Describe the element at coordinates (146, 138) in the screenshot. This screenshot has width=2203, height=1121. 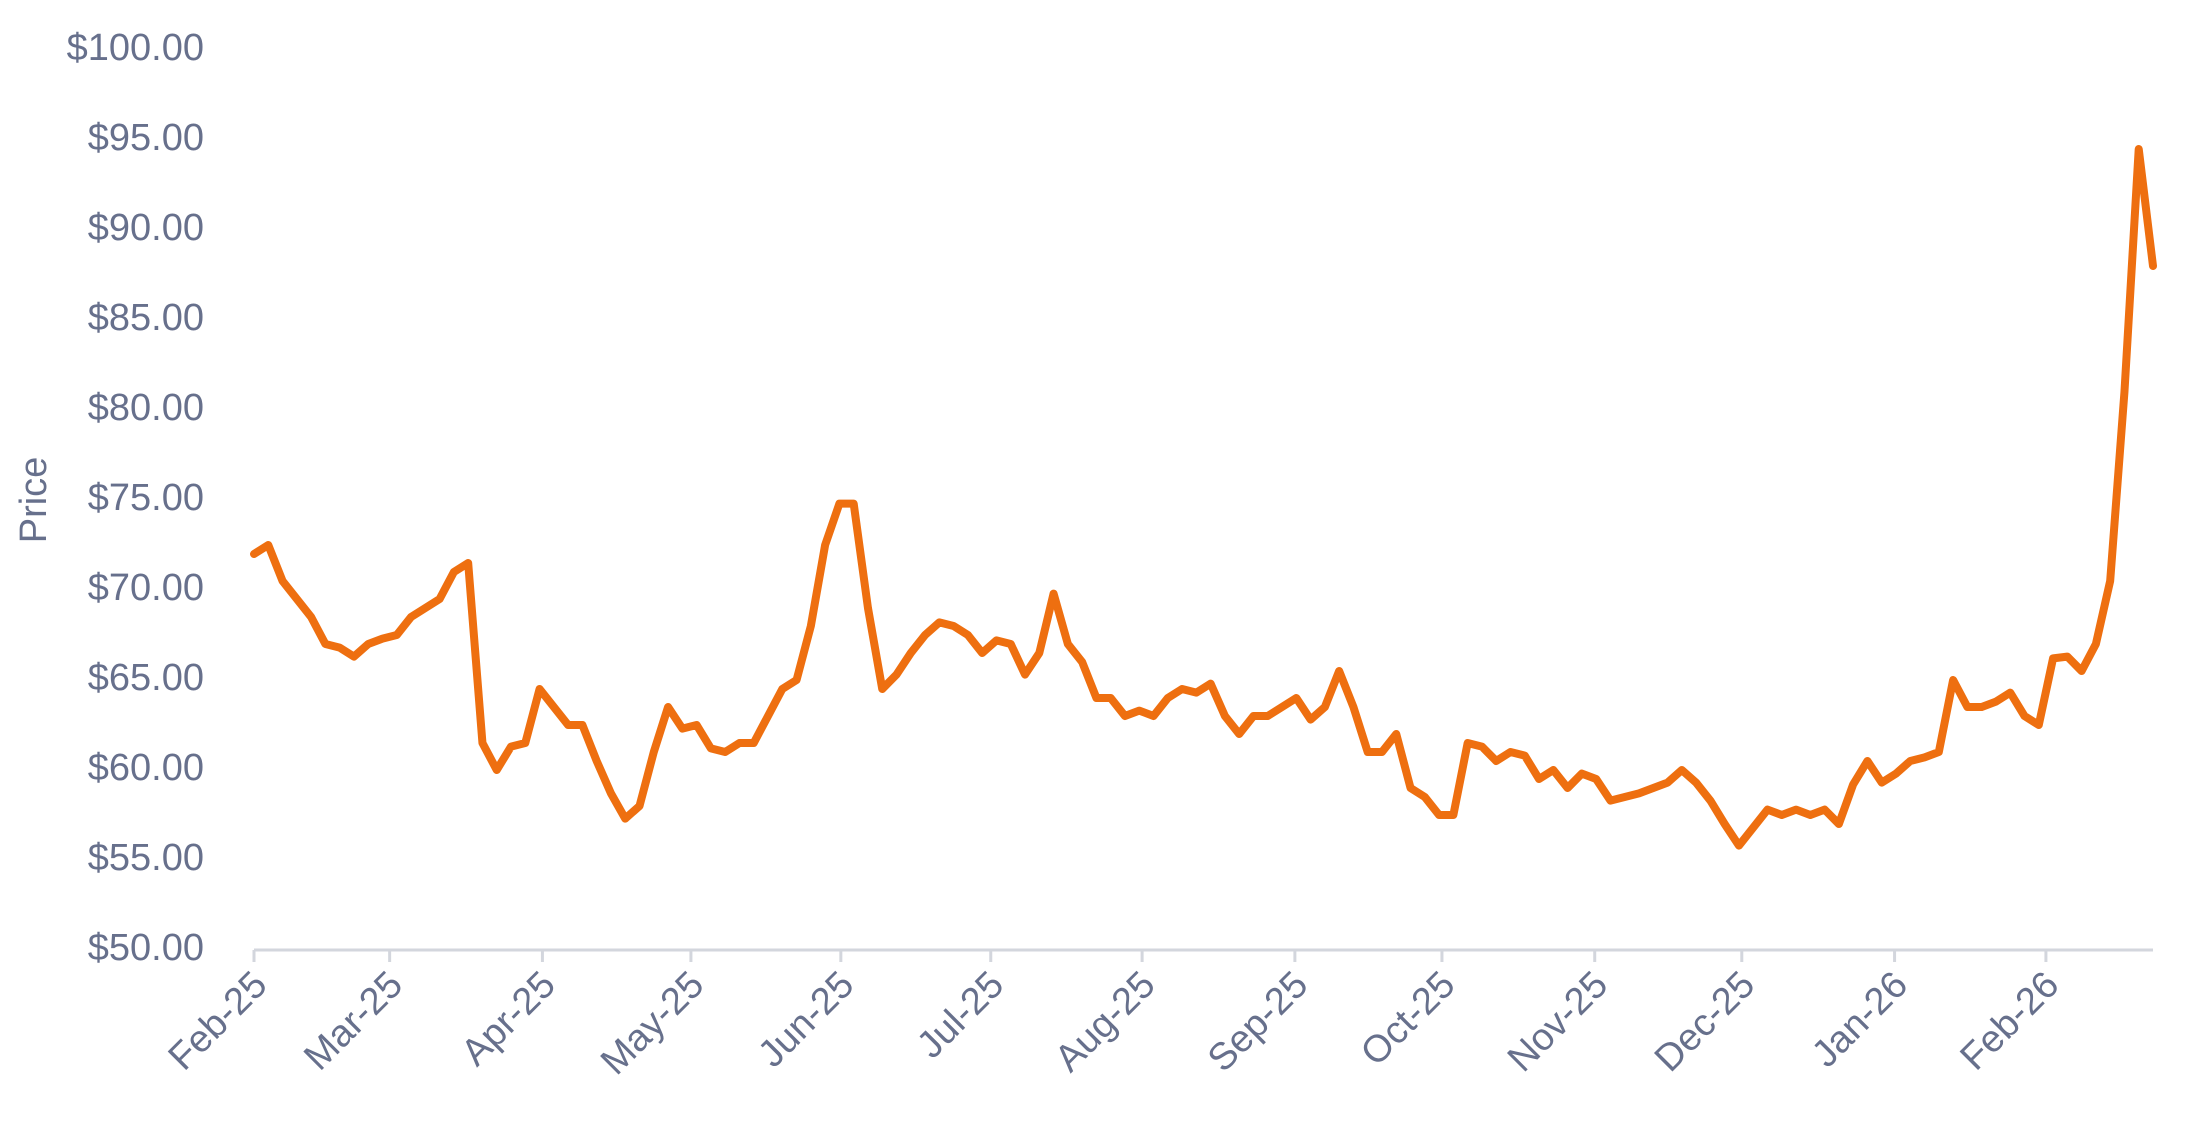
I see `y-tick-label: $95.00` at that location.